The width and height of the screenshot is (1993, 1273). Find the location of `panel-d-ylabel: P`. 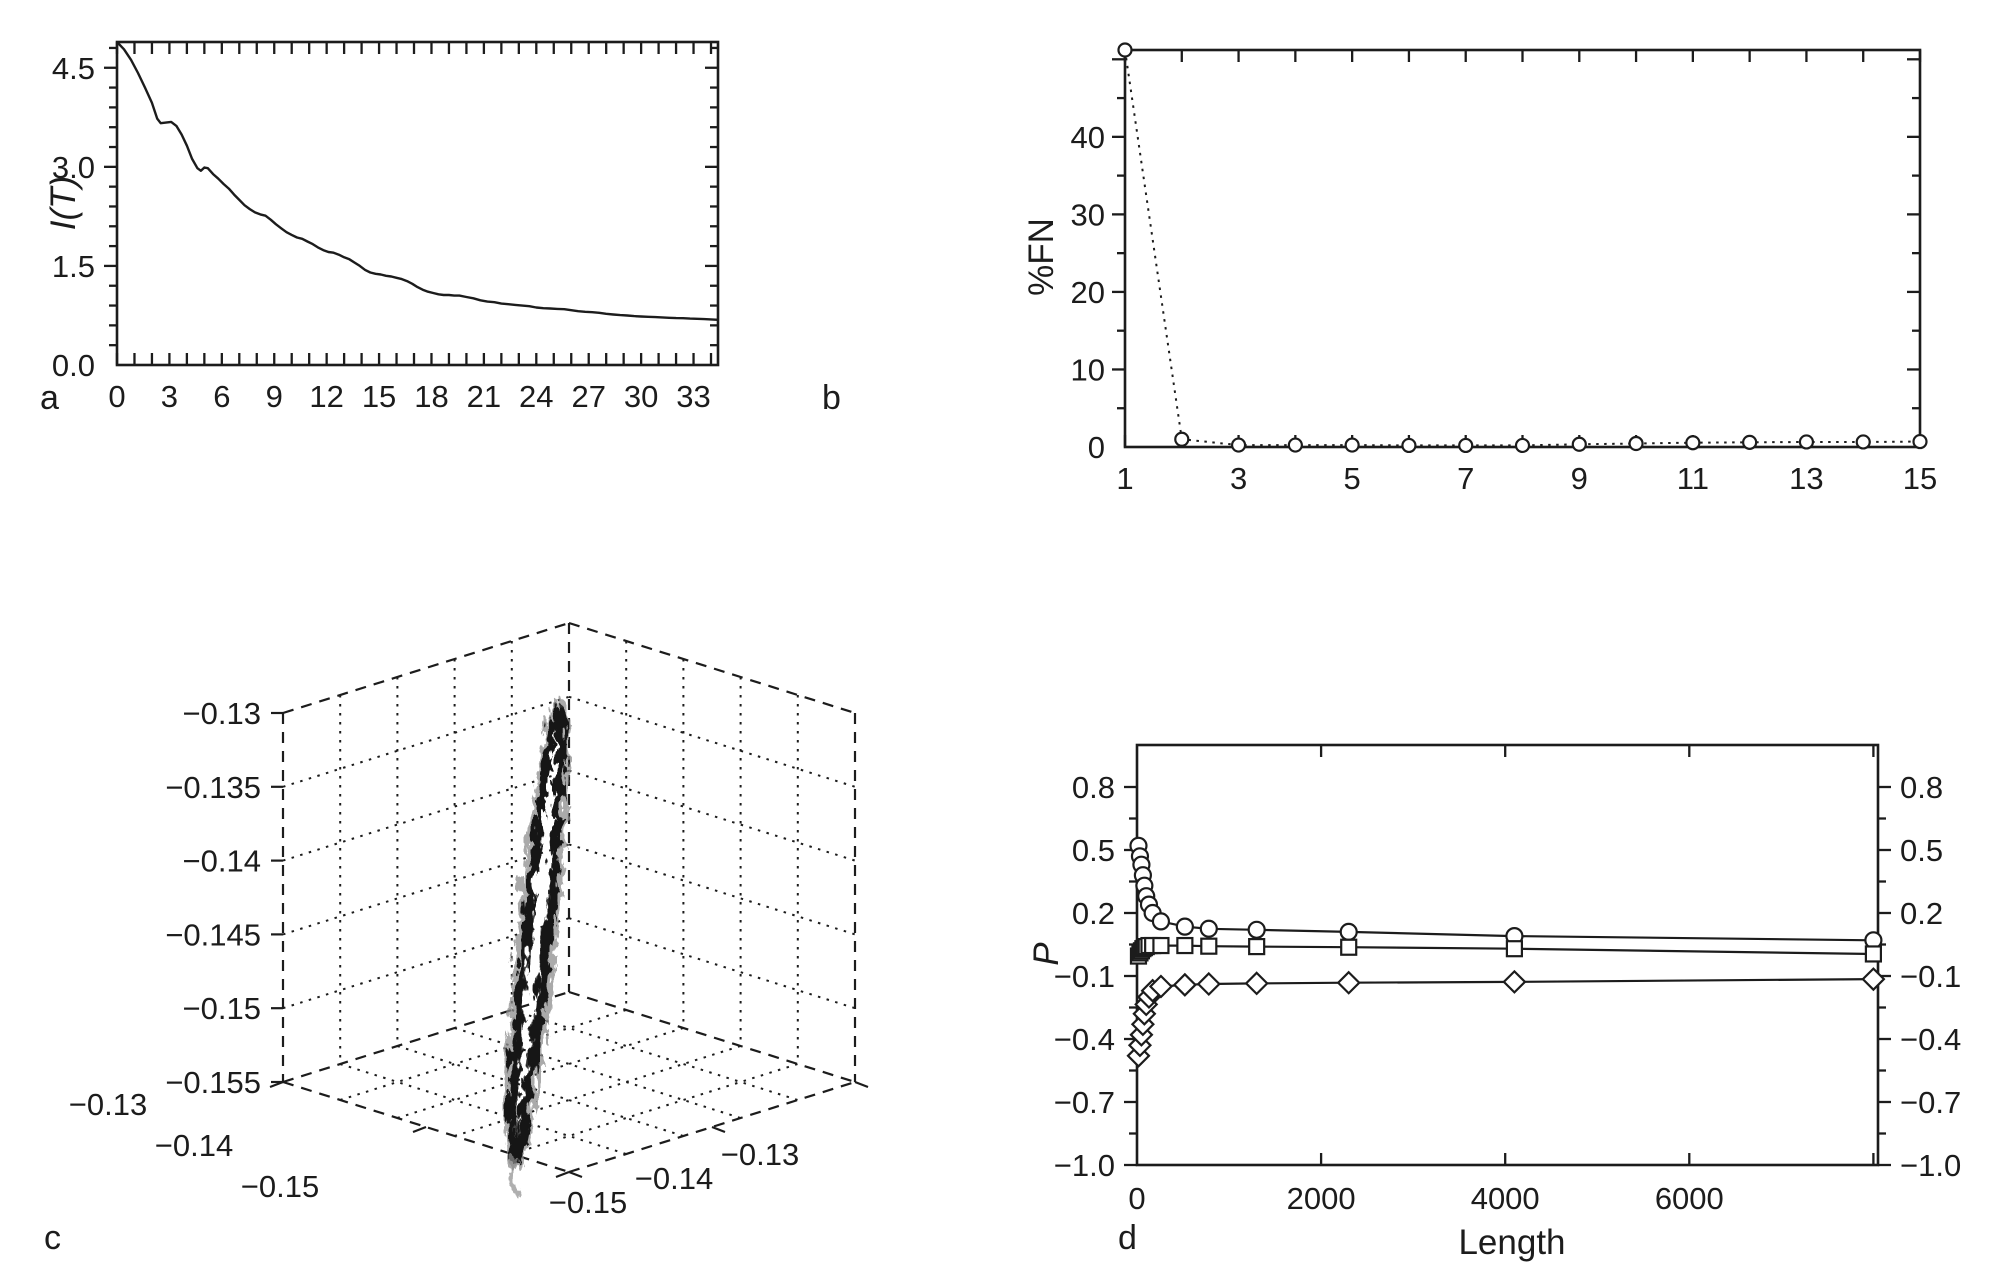

panel-d-ylabel: P is located at coordinates (1046, 954).